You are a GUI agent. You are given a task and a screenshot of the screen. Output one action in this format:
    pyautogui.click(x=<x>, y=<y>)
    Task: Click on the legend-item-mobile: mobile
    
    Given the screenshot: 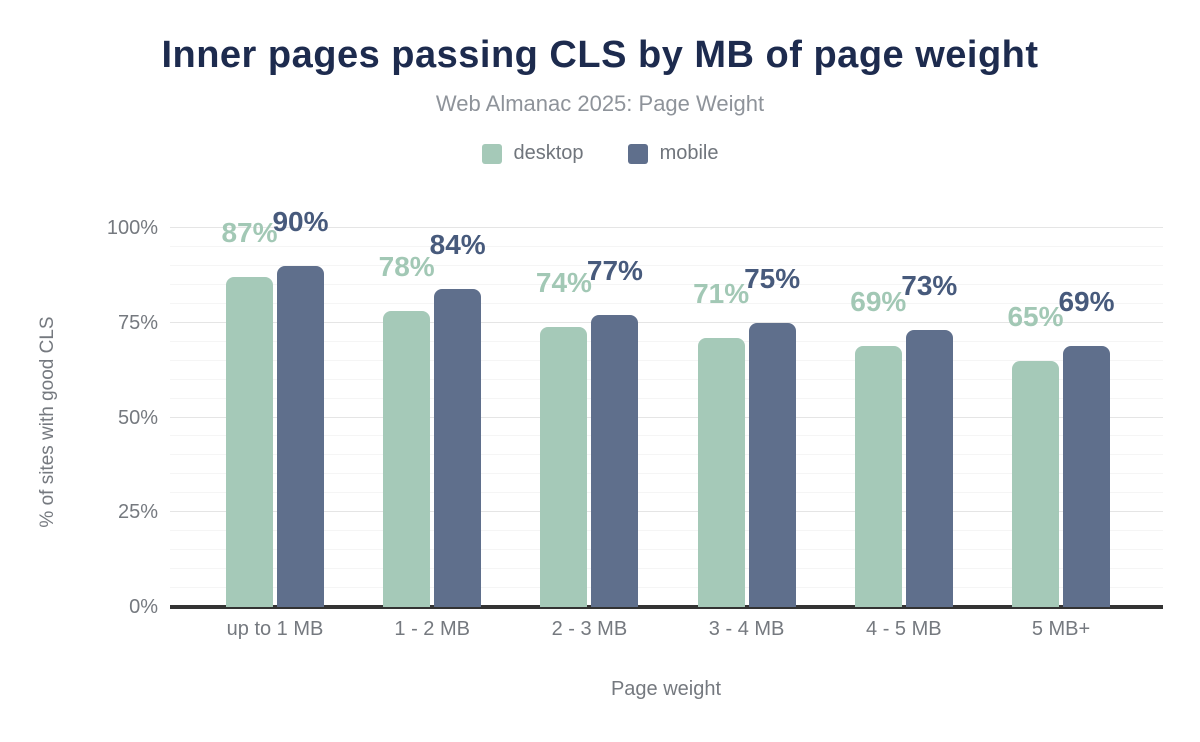 What is the action you would take?
    pyautogui.click(x=673, y=153)
    